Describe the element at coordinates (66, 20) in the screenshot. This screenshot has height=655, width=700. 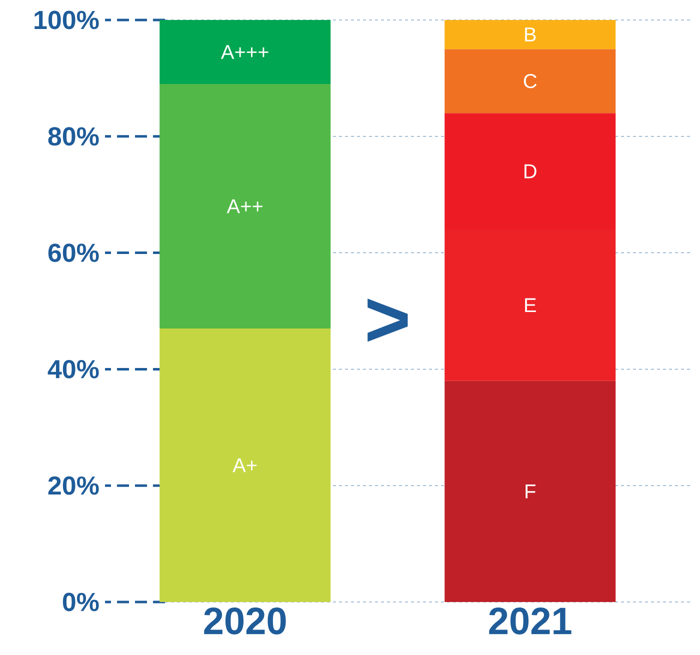
I see `y-tick-label: 100%` at that location.